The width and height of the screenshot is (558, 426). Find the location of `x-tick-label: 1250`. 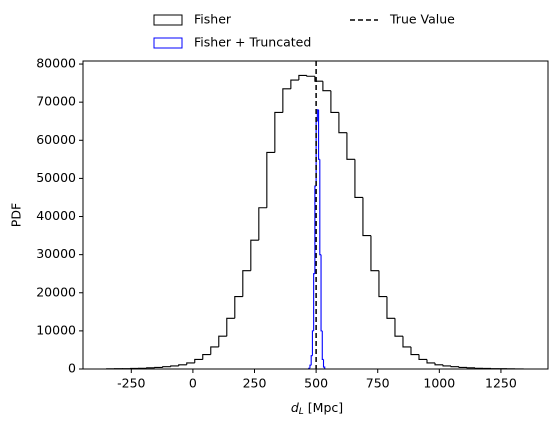

x-tick-label: 1250 is located at coordinates (501, 383).